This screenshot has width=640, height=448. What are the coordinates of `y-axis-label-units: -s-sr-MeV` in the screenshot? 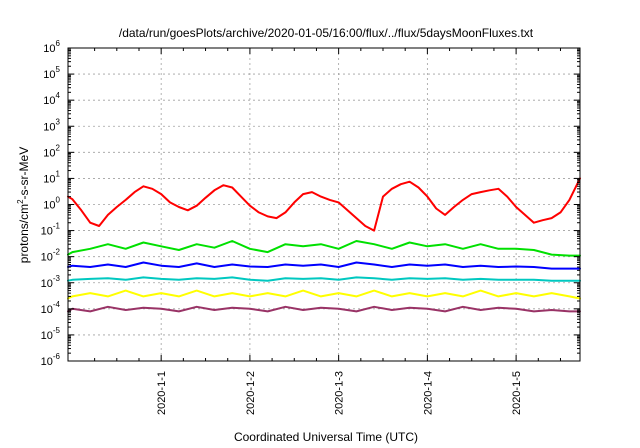 It's located at (24, 173).